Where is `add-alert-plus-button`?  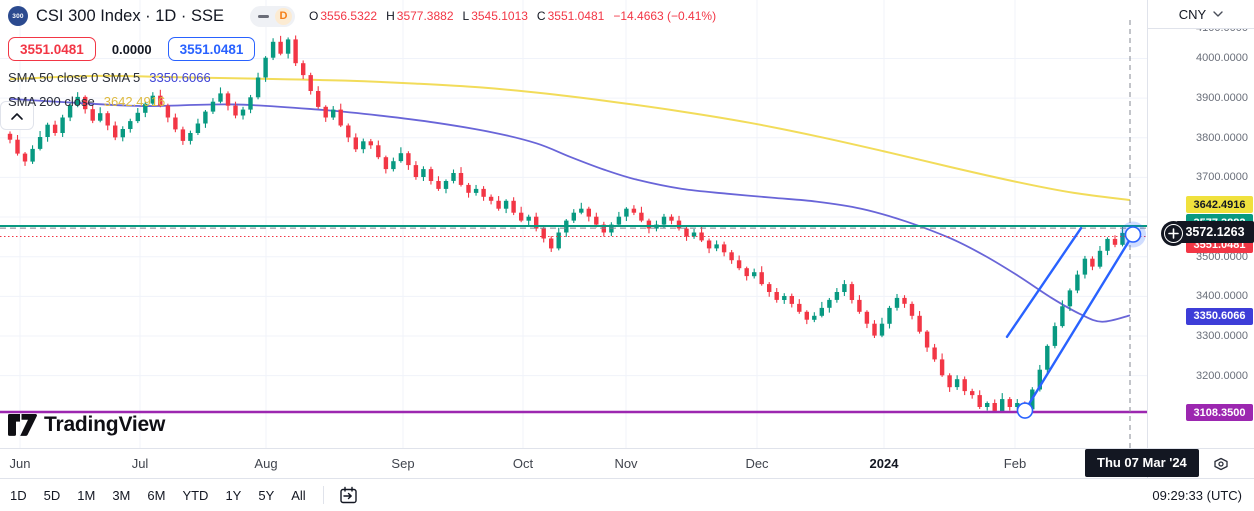
add-alert-plus-button is located at coordinates (1173, 233).